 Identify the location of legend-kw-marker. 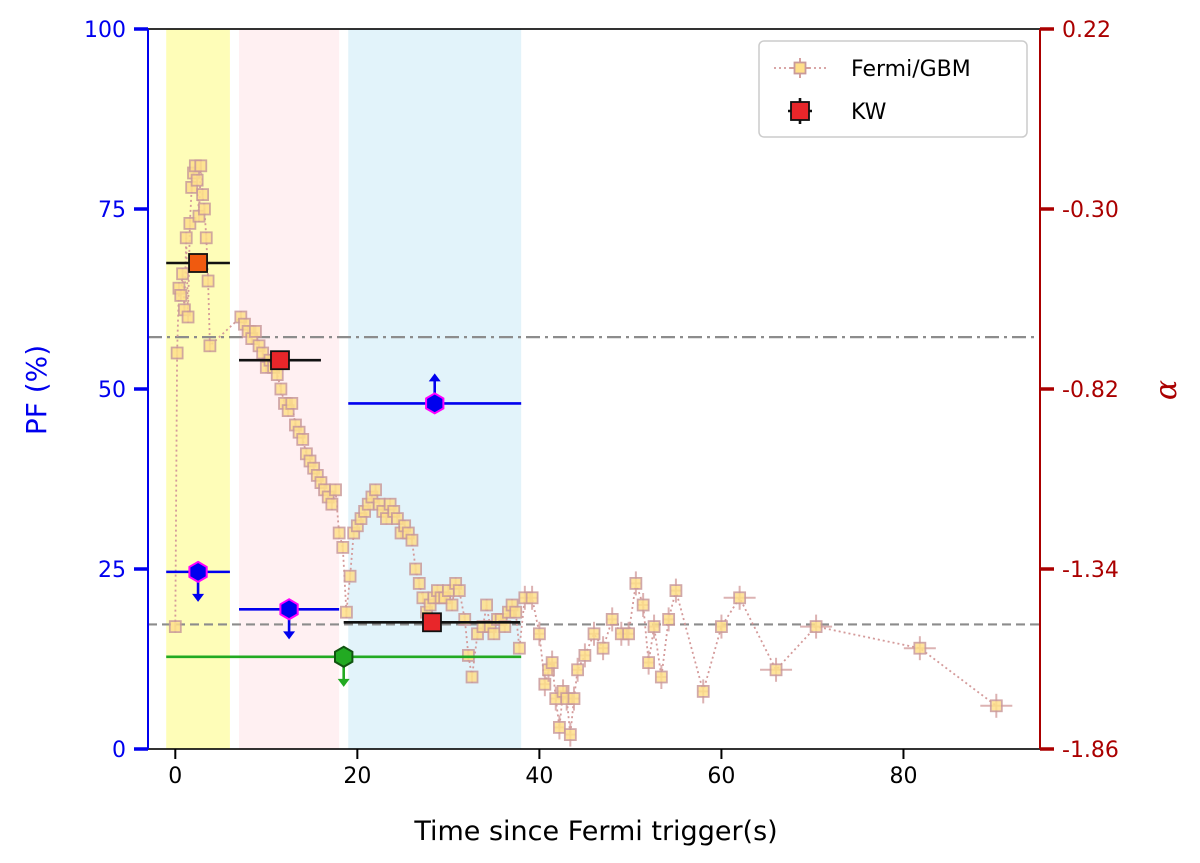
(800, 111).